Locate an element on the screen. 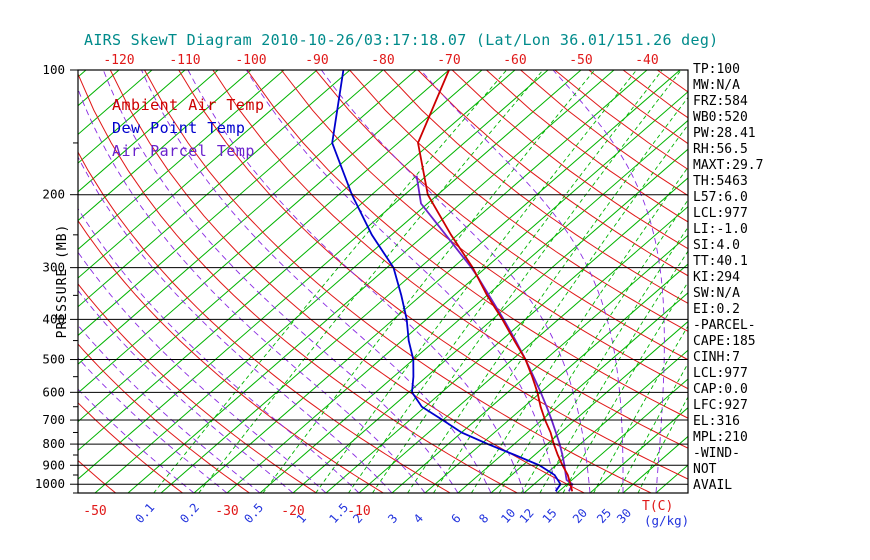 The width and height of the screenshot is (870, 560). mixing-ratio-label: 4 is located at coordinates (418, 518).